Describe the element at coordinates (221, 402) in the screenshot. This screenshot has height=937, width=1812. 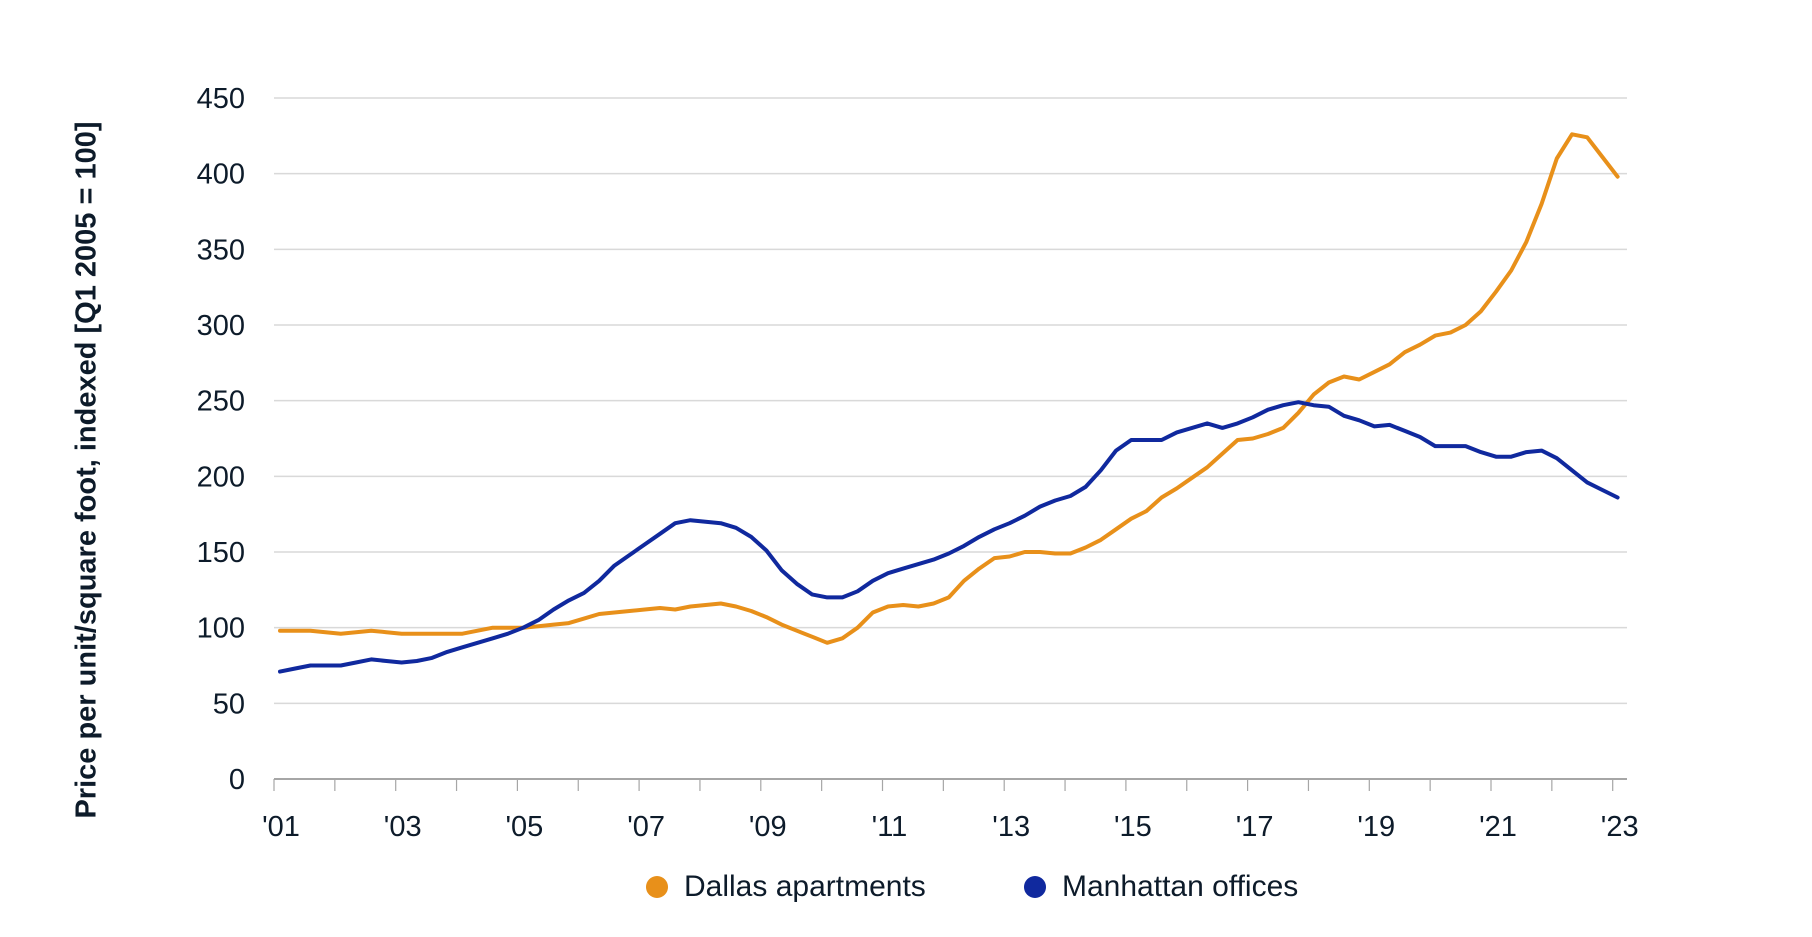
I see `y-tick-label: 250` at that location.